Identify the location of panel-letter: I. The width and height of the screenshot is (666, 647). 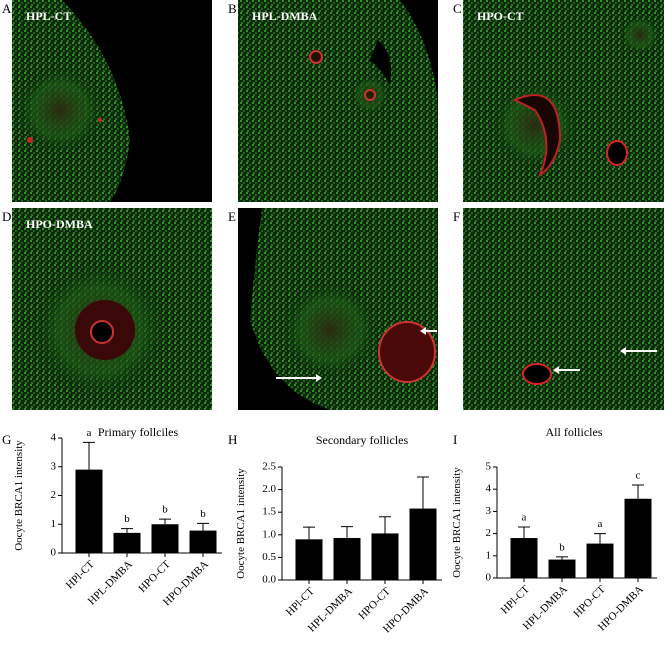
(455, 439).